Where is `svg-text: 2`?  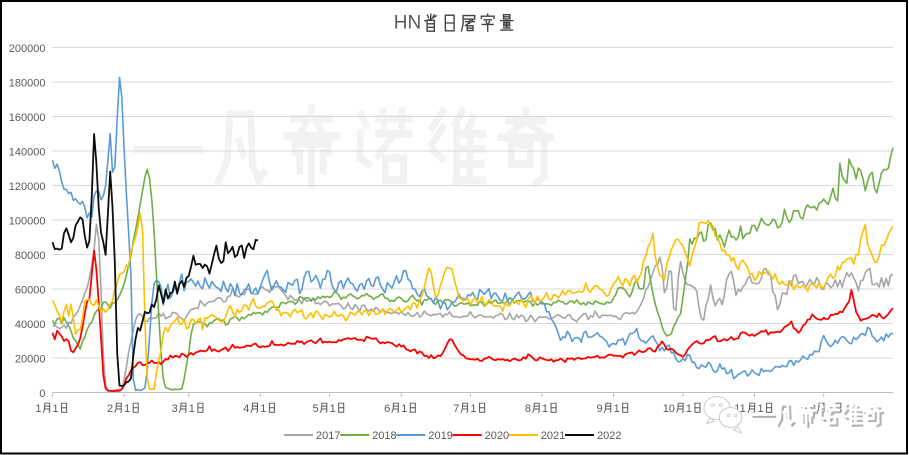 svg-text: 2 is located at coordinates (110, 409).